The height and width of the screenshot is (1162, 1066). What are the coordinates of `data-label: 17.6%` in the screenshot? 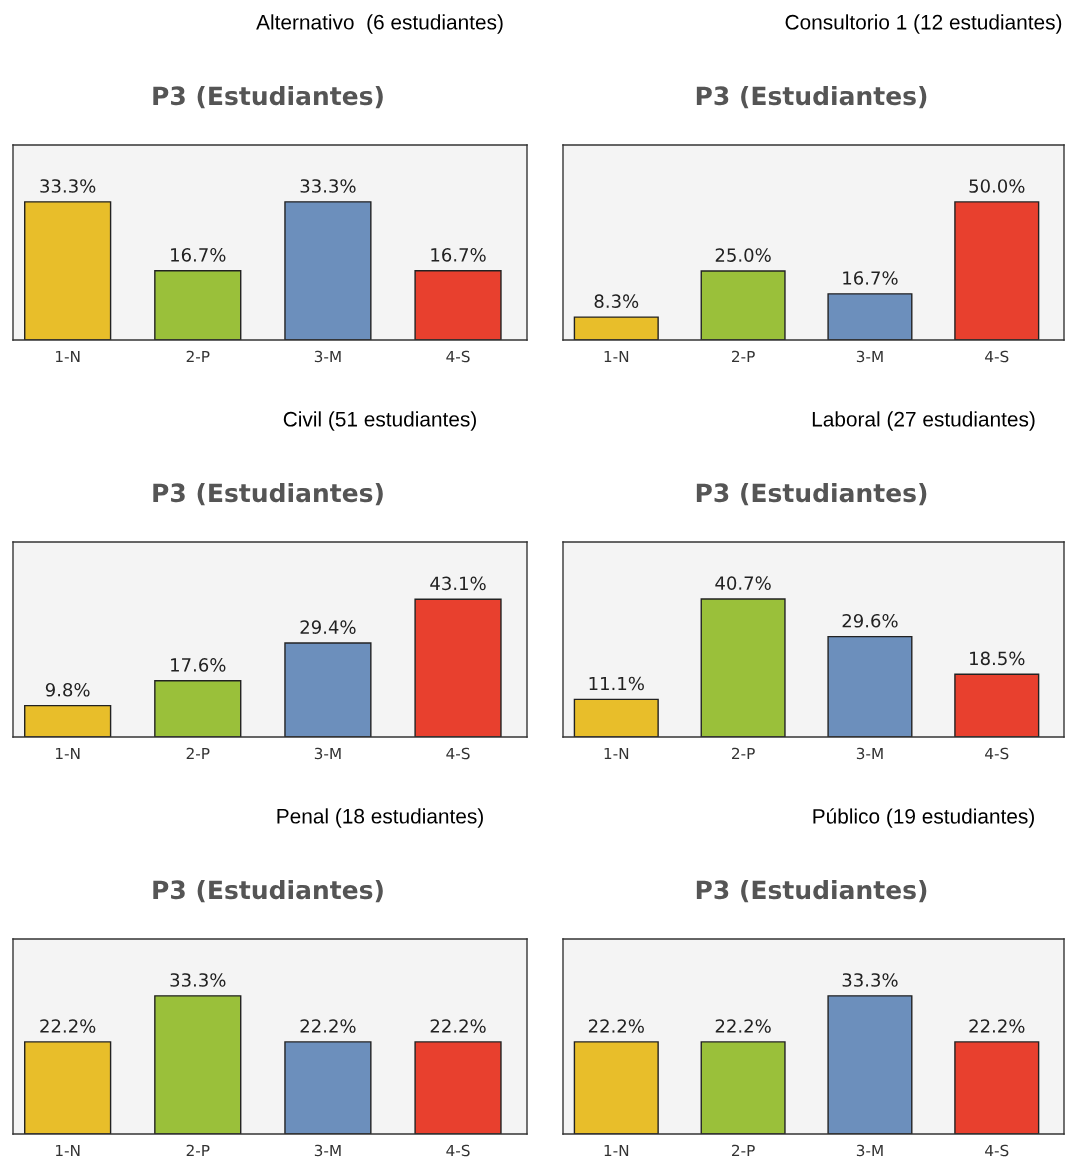 It's located at (198, 665).